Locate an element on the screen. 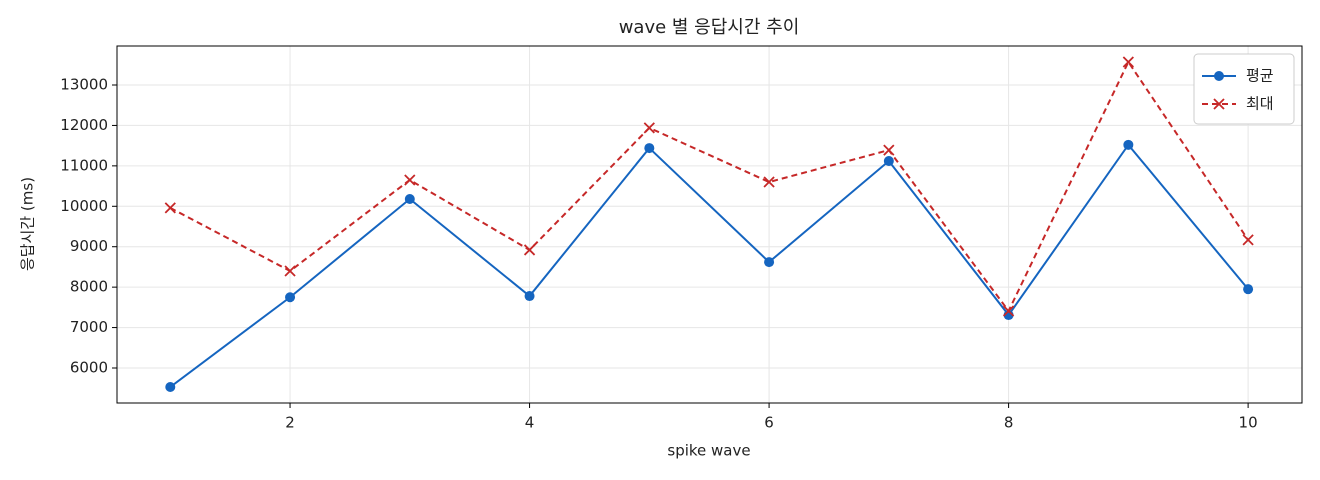  y-tick-label: 11000 is located at coordinates (84, 165).